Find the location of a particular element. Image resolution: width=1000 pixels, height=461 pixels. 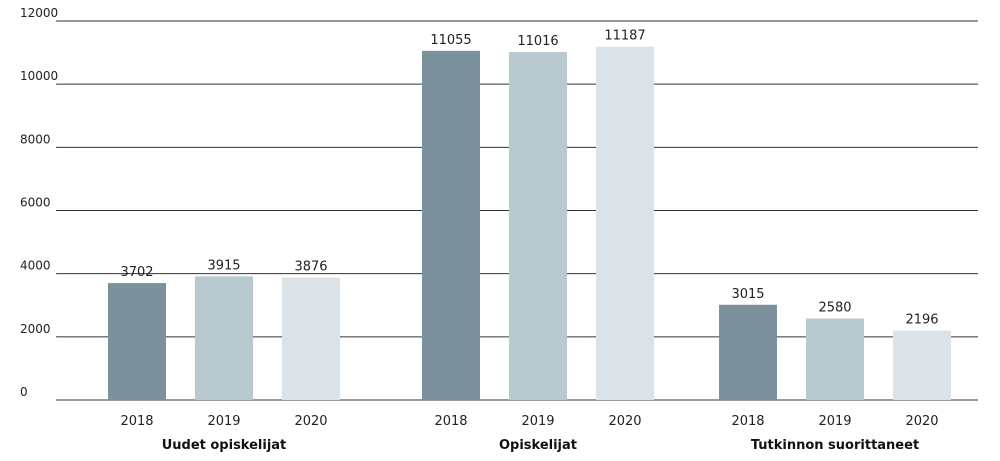

y-tick-label: 6000 is located at coordinates (35, 203).